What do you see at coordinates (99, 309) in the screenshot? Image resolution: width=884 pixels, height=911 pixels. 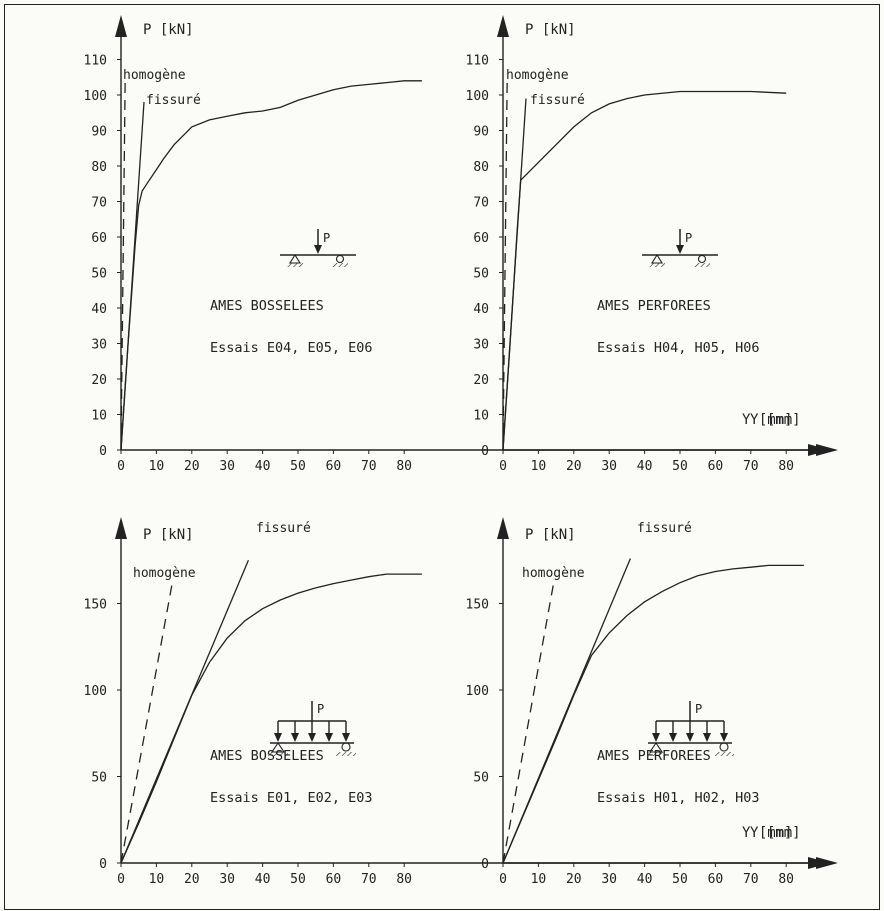 I see `y-tick-label: 40` at bounding box center [99, 309].